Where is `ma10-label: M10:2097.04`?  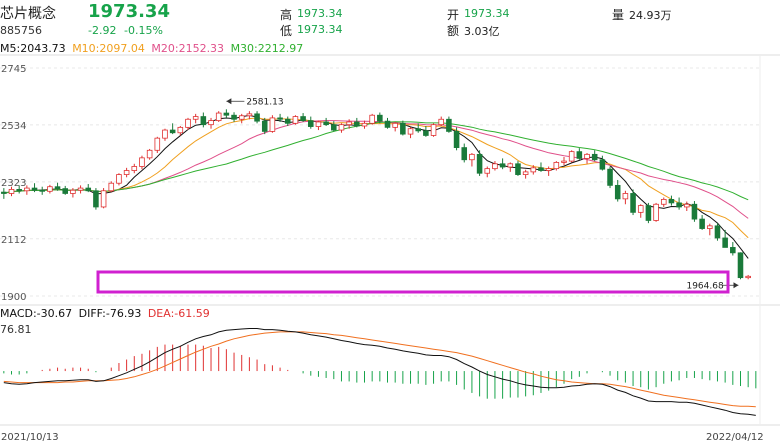
ma10-label: M10:2097.04 is located at coordinates (108, 48).